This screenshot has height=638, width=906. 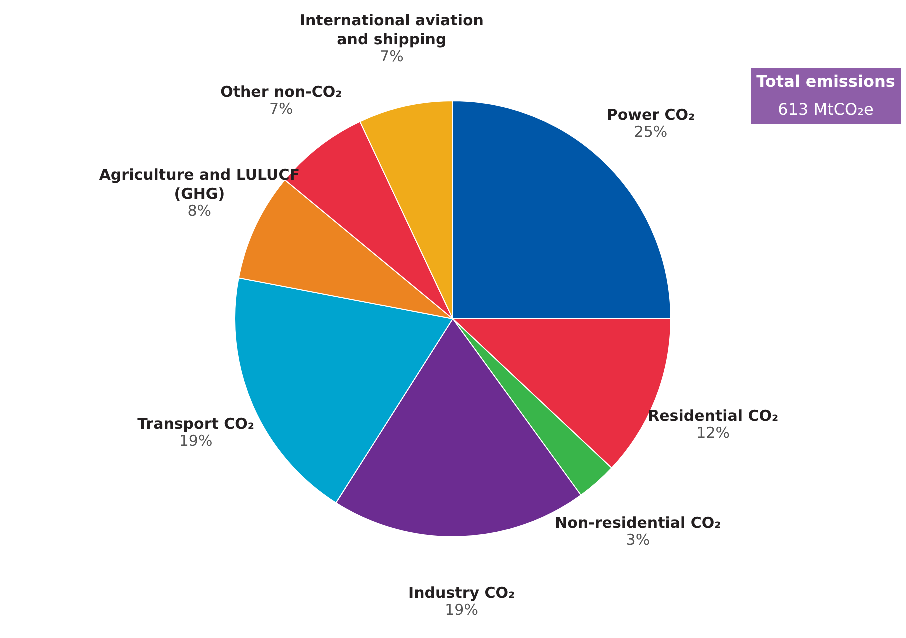 I want to click on data-label: 8%, so click(x=200, y=211).